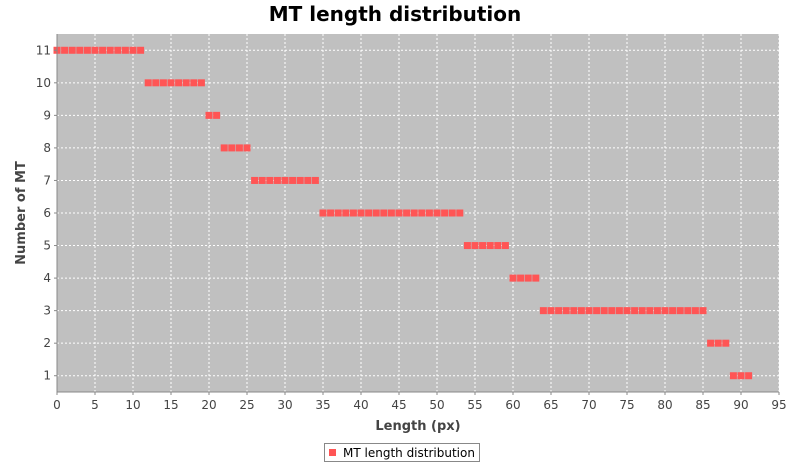  I want to click on y-tick-label: 8, so click(47, 148).